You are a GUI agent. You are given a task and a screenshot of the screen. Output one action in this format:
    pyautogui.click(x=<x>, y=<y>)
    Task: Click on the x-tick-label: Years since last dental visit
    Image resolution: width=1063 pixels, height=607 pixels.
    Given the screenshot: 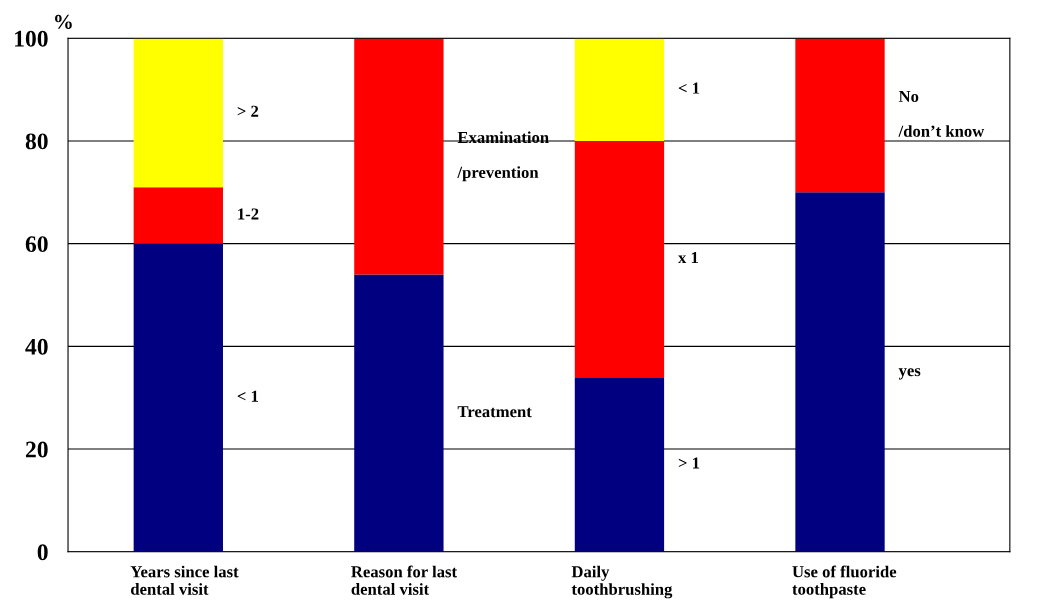 What is the action you would take?
    pyautogui.click(x=184, y=580)
    